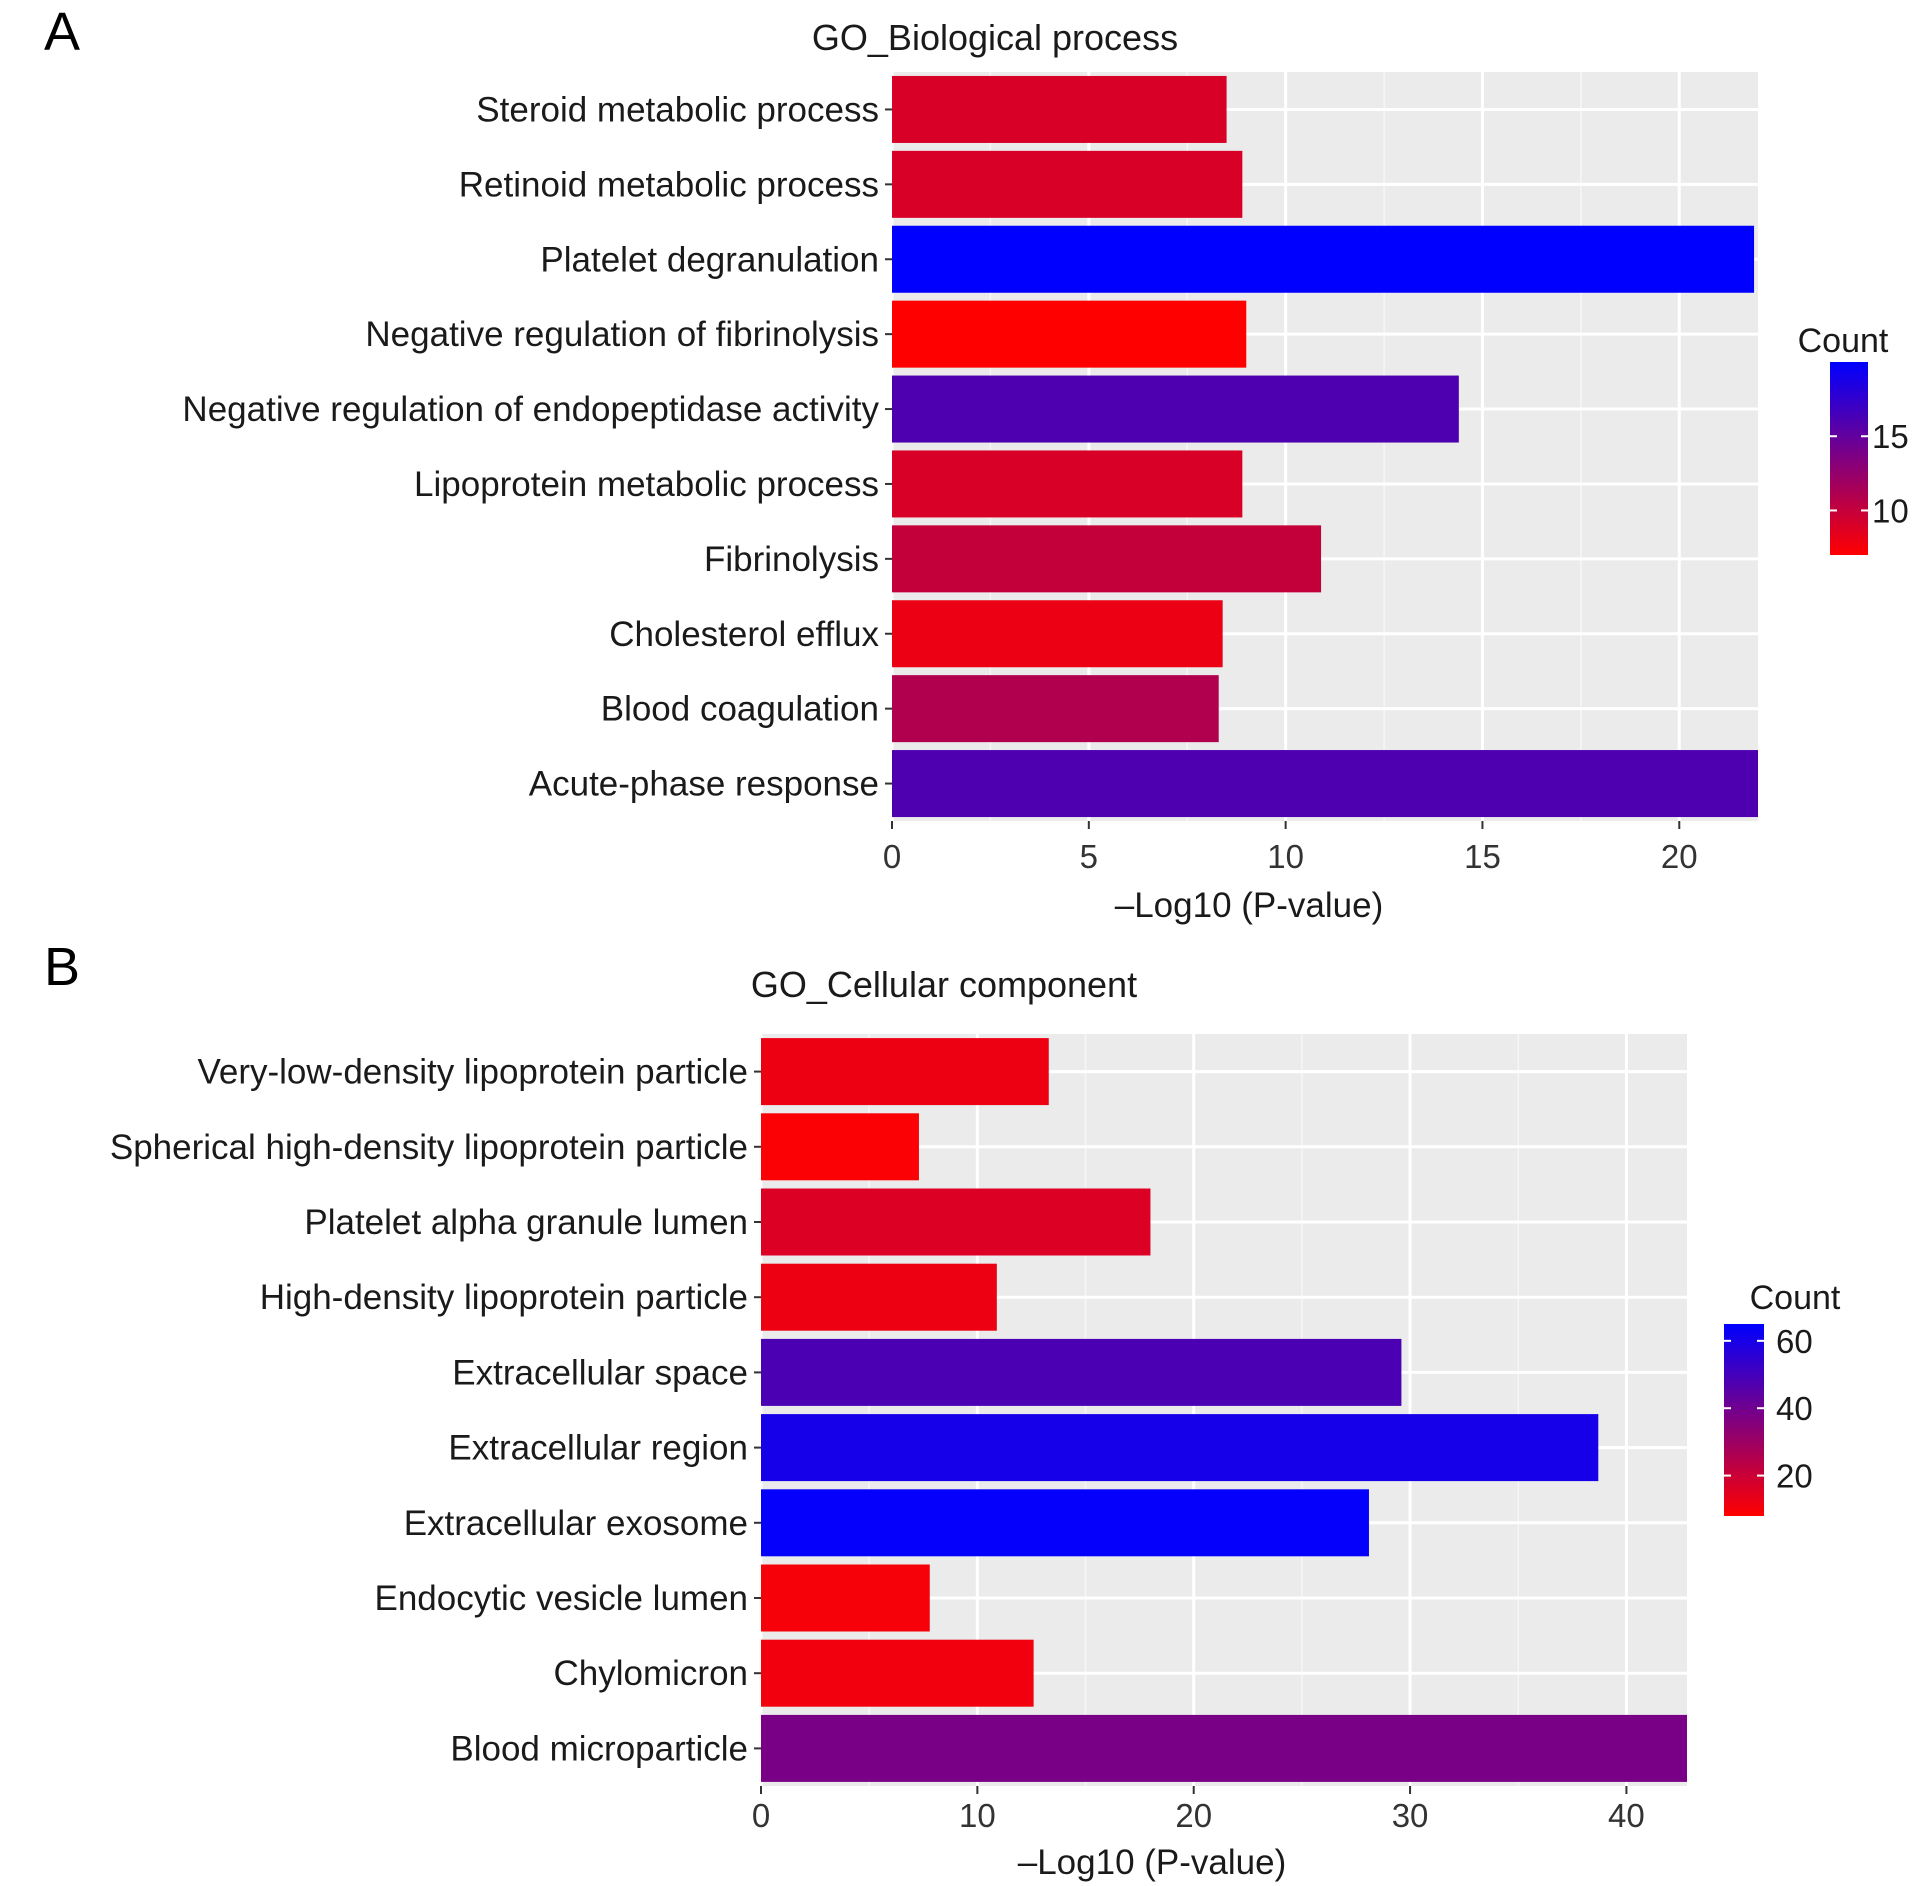 This screenshot has height=1886, width=1913. What do you see at coordinates (526, 1222) in the screenshot?
I see `category-label: Platelet alpha granule lumen` at bounding box center [526, 1222].